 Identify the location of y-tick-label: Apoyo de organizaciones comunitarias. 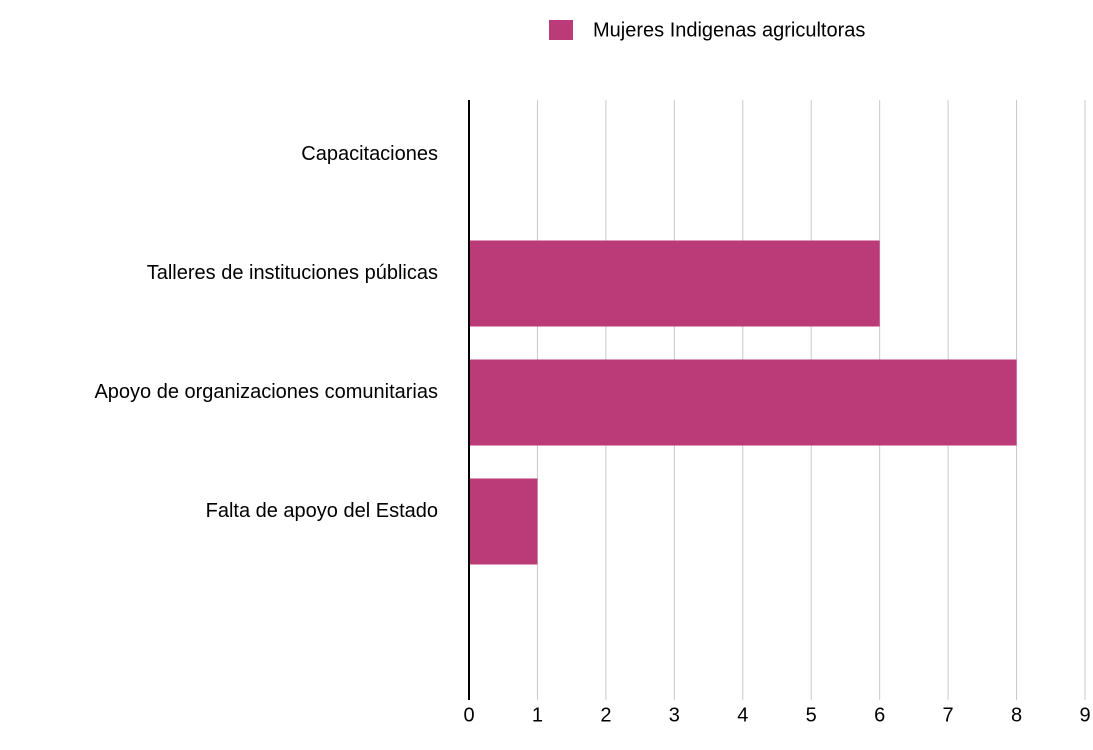
(266, 392).